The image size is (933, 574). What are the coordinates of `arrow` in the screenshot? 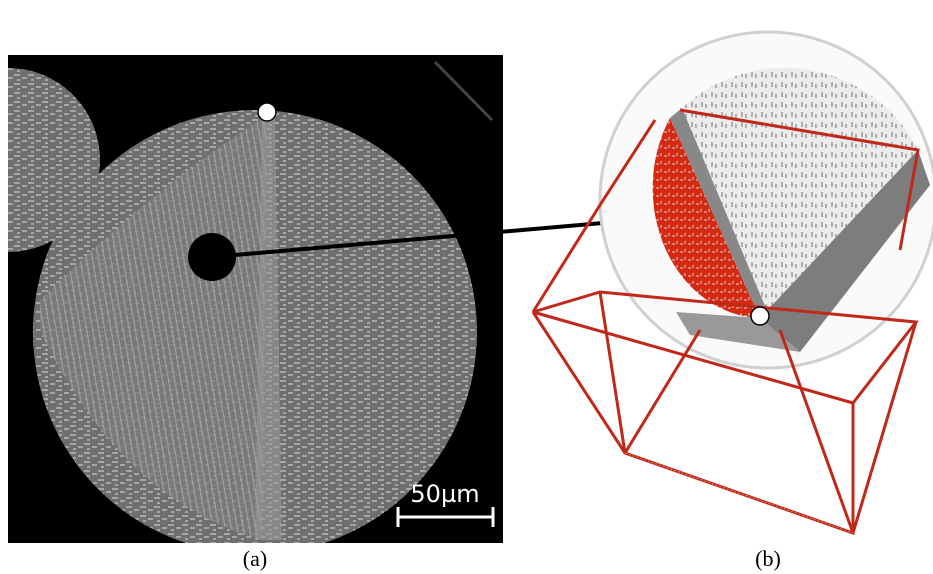 It's located at (443, 229).